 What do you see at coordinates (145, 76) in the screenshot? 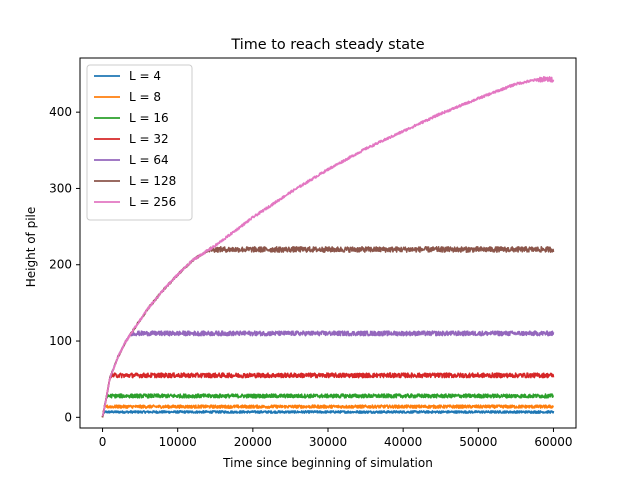
I see `legend-label: L = 4` at bounding box center [145, 76].